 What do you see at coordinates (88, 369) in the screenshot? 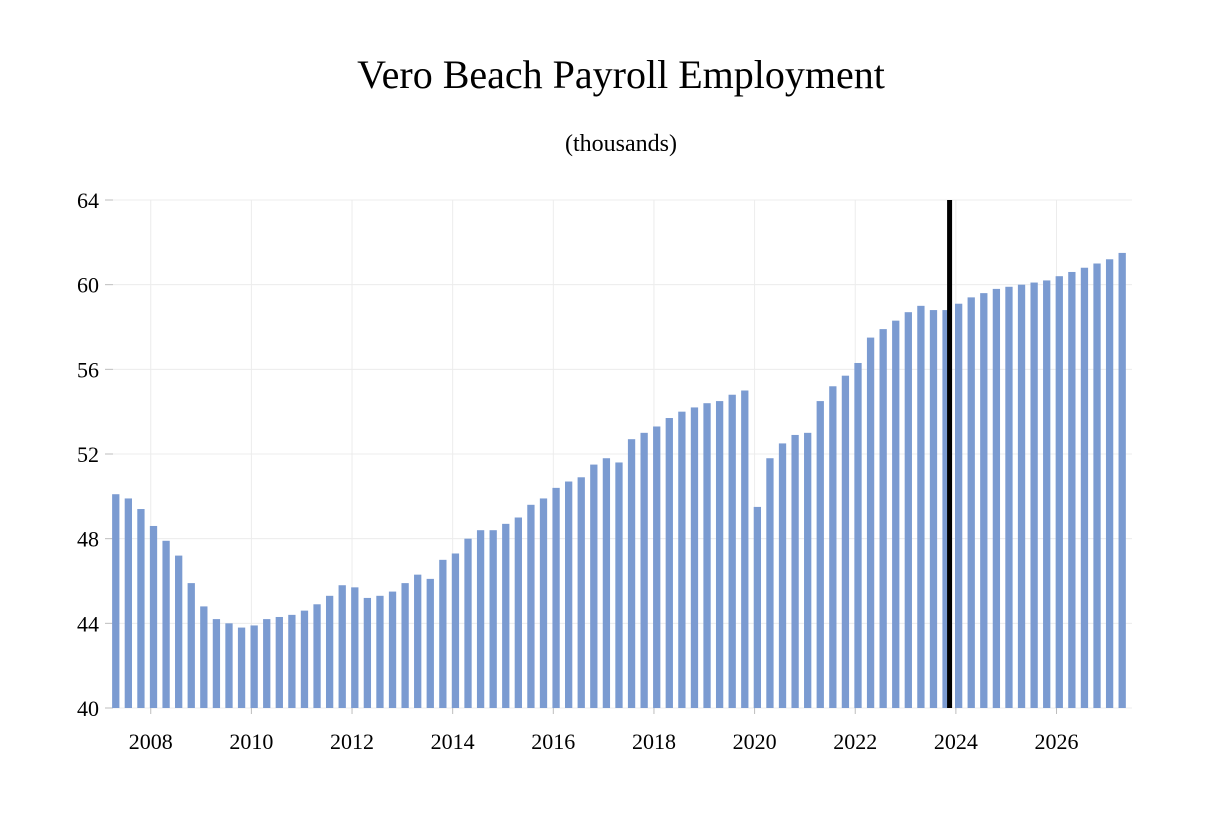
I see `y-tick-label: 56` at bounding box center [88, 369].